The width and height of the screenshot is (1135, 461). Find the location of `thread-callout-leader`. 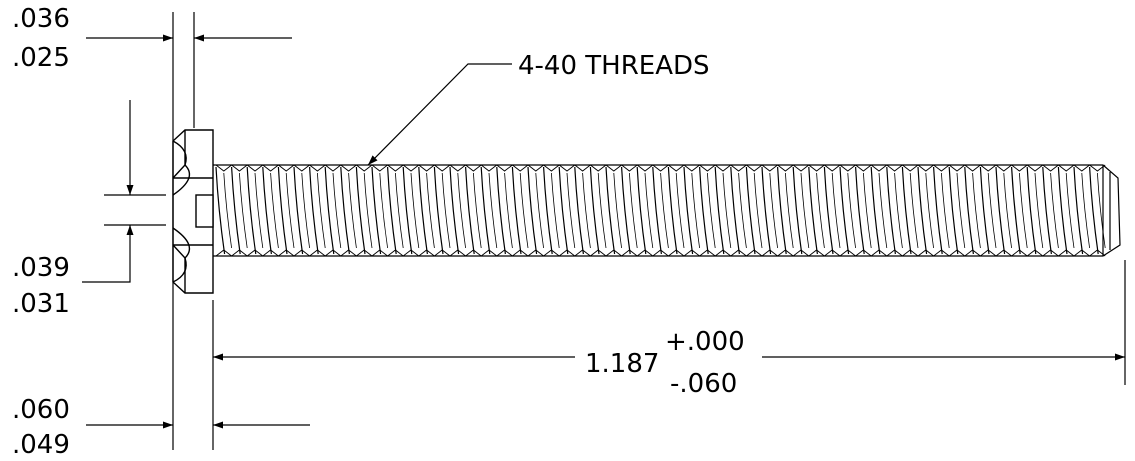

thread-callout-leader is located at coordinates (439, 114).